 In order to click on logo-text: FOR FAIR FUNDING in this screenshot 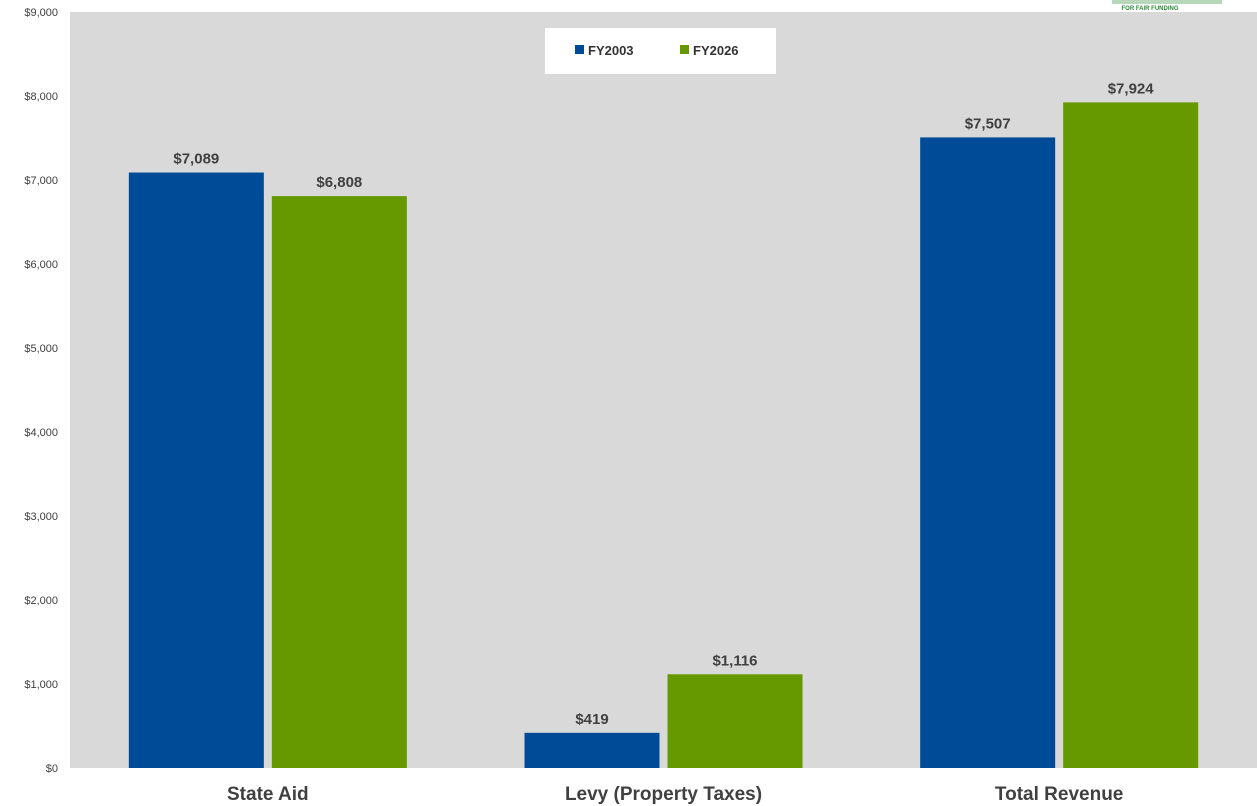, I will do `click(1150, 9)`.